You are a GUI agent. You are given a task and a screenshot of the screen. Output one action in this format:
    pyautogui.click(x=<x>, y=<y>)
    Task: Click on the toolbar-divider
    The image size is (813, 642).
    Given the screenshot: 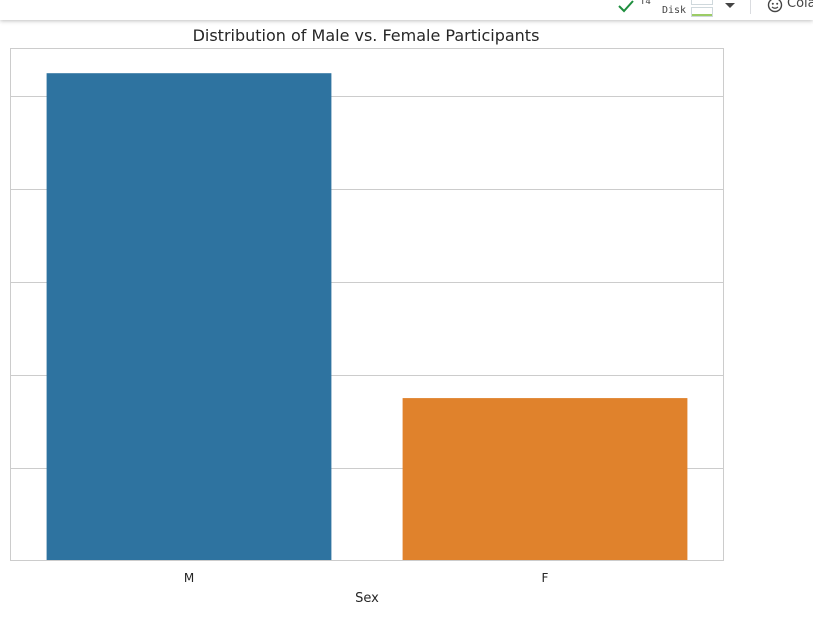 What is the action you would take?
    pyautogui.click(x=750, y=7)
    